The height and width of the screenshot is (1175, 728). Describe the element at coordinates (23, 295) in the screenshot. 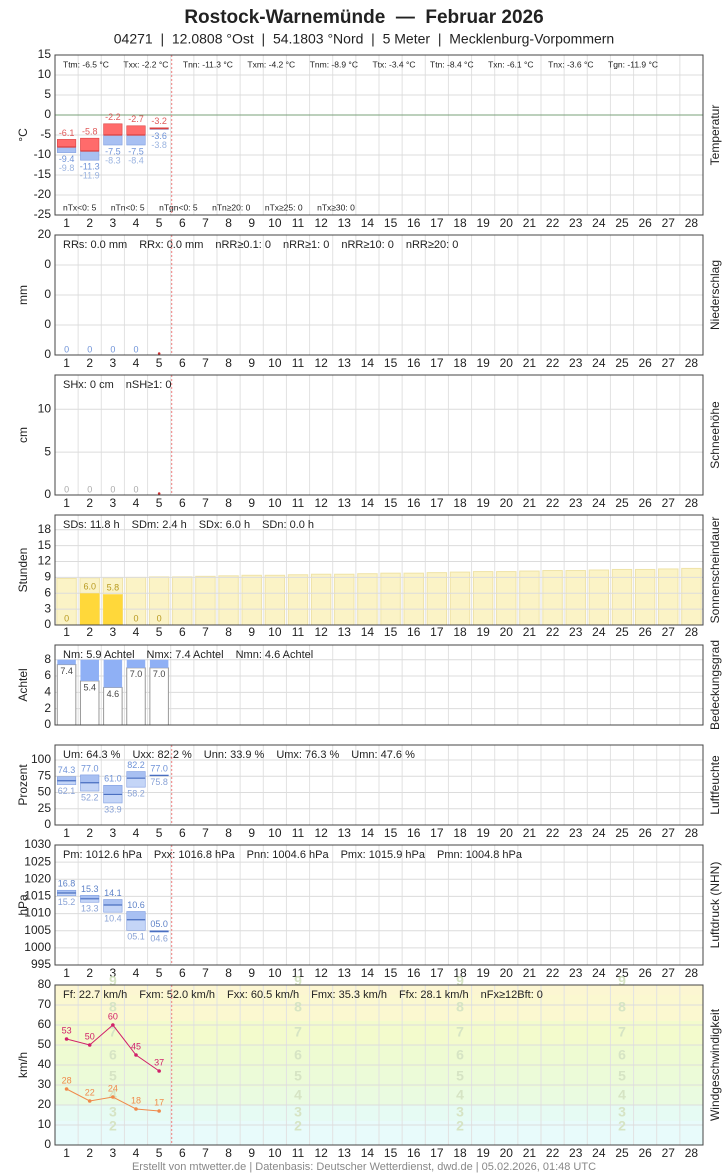

I see `y-axis-label: mm` at that location.